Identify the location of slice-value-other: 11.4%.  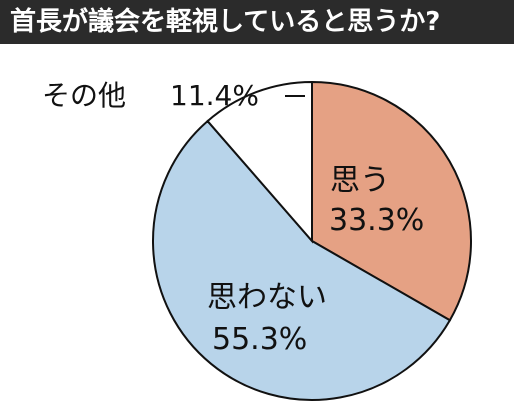
(214, 95).